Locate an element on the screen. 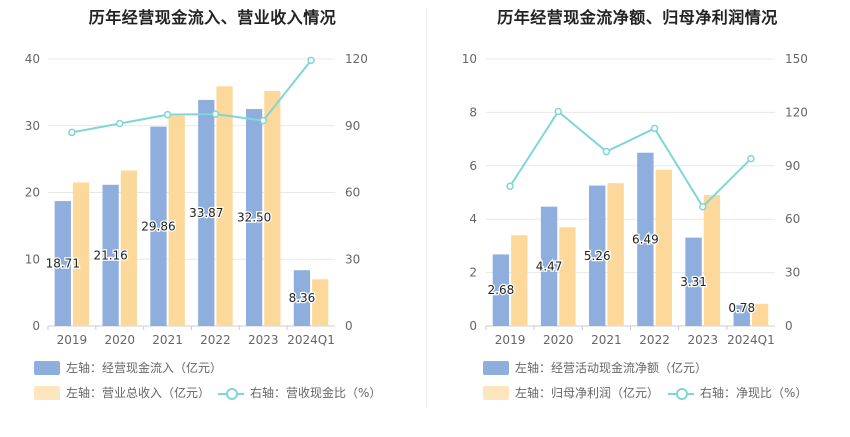 The width and height of the screenshot is (850, 437). bar-data-label: 5.26 is located at coordinates (597, 256).